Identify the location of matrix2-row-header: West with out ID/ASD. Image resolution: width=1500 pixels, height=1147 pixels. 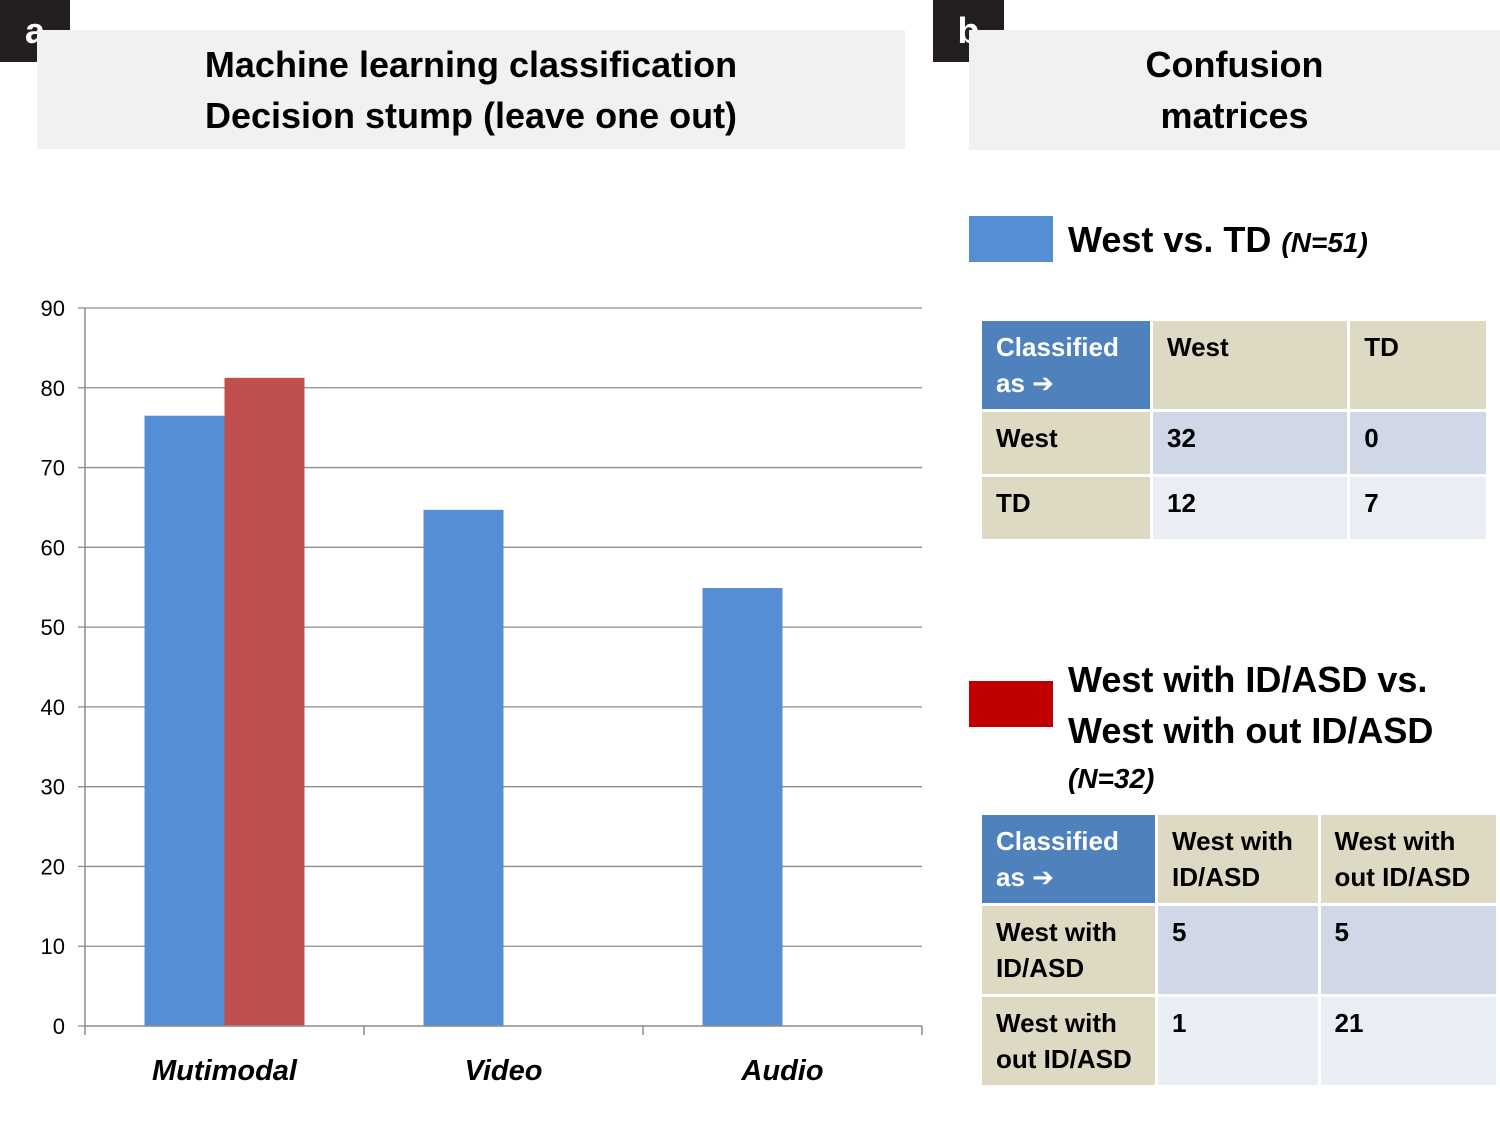
(1068, 1041).